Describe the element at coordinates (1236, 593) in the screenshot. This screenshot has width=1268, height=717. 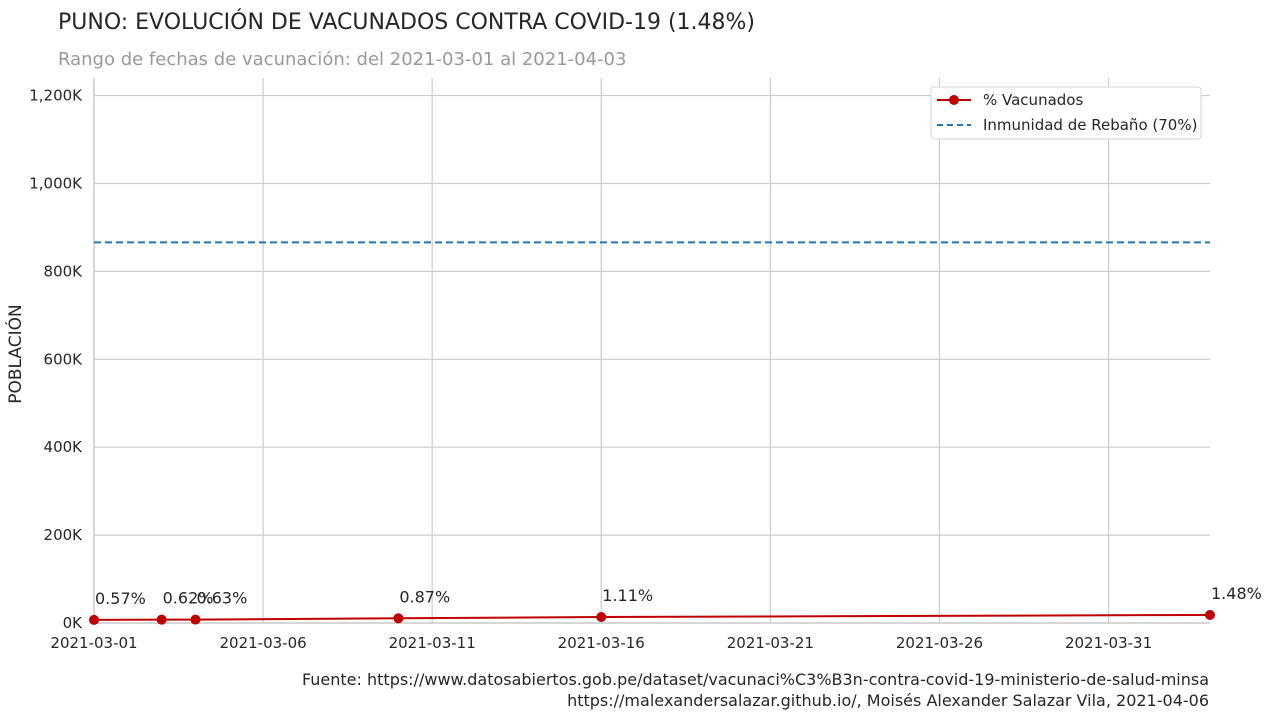
I see `data-label: 1.48%` at that location.